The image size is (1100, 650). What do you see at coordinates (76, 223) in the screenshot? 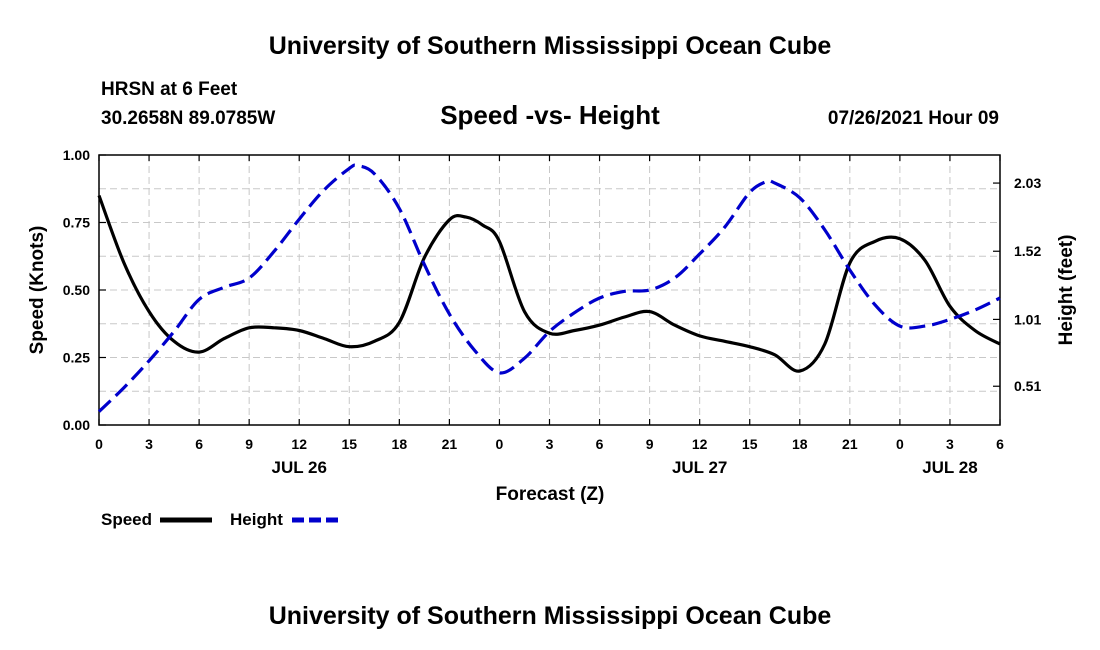
I see `y-left-tick-label: 0.75` at bounding box center [76, 223].